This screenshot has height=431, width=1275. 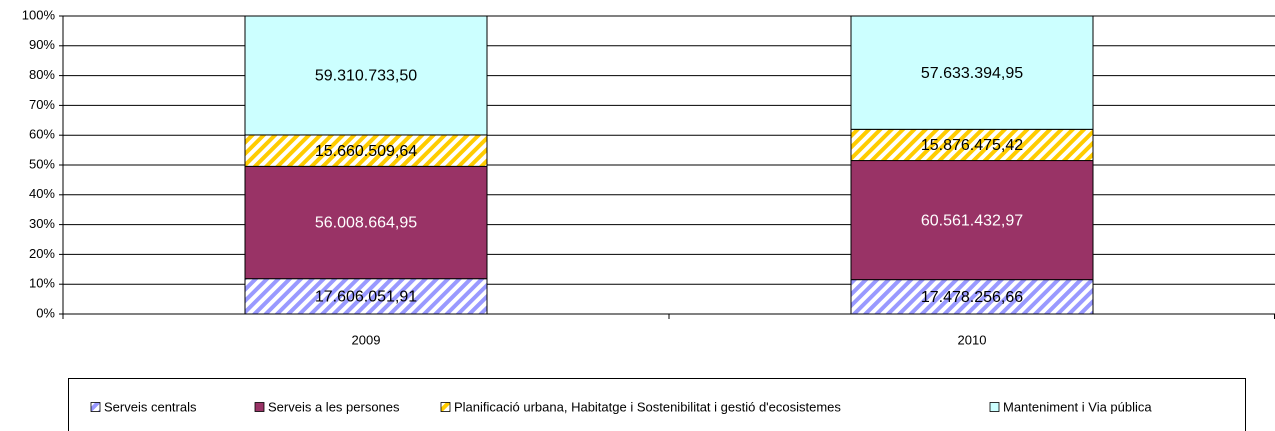 What do you see at coordinates (39, 14) in the screenshot?
I see `y-tick-label: 100%` at bounding box center [39, 14].